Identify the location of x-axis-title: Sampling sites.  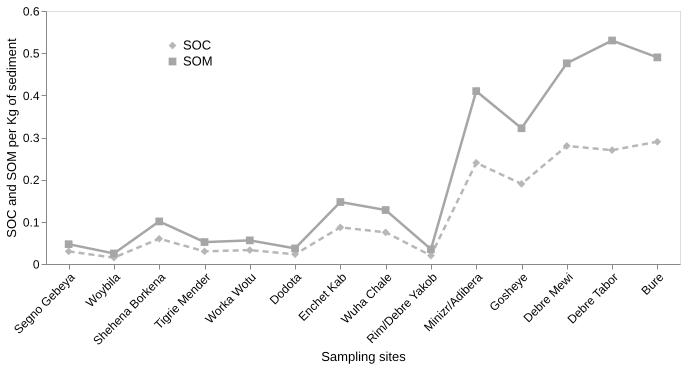
(363, 356).